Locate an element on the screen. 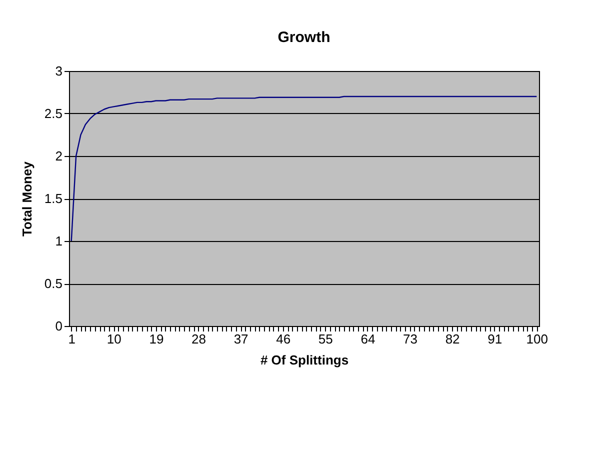 This screenshot has height=457, width=596. x-tick-label: 19 is located at coordinates (156, 339).